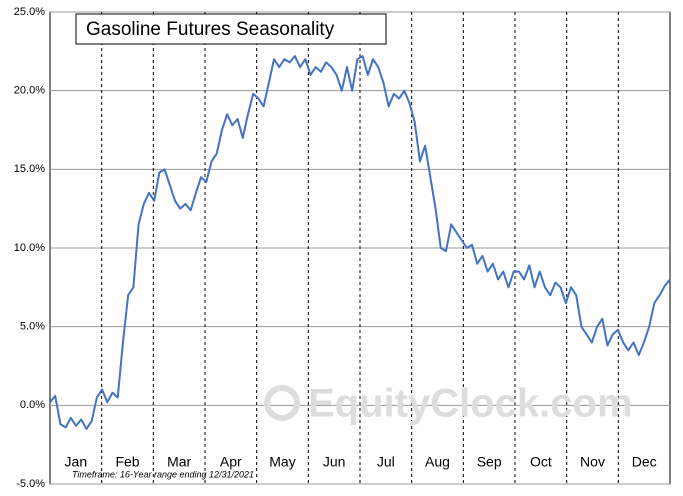 Image resolution: width=683 pixels, height=496 pixels. What do you see at coordinates (76, 462) in the screenshot?
I see `x-tick-label: Jan` at bounding box center [76, 462].